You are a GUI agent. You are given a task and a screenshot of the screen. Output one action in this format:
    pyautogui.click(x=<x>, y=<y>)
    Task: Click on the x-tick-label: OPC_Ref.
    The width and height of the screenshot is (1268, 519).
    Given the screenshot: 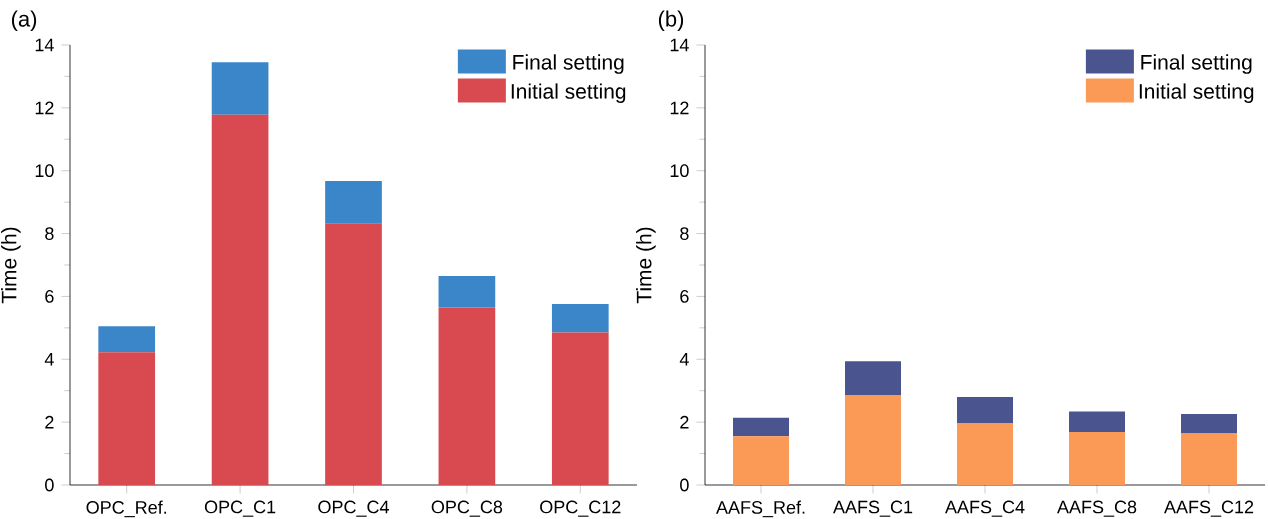 What is the action you would take?
    pyautogui.click(x=126, y=509)
    